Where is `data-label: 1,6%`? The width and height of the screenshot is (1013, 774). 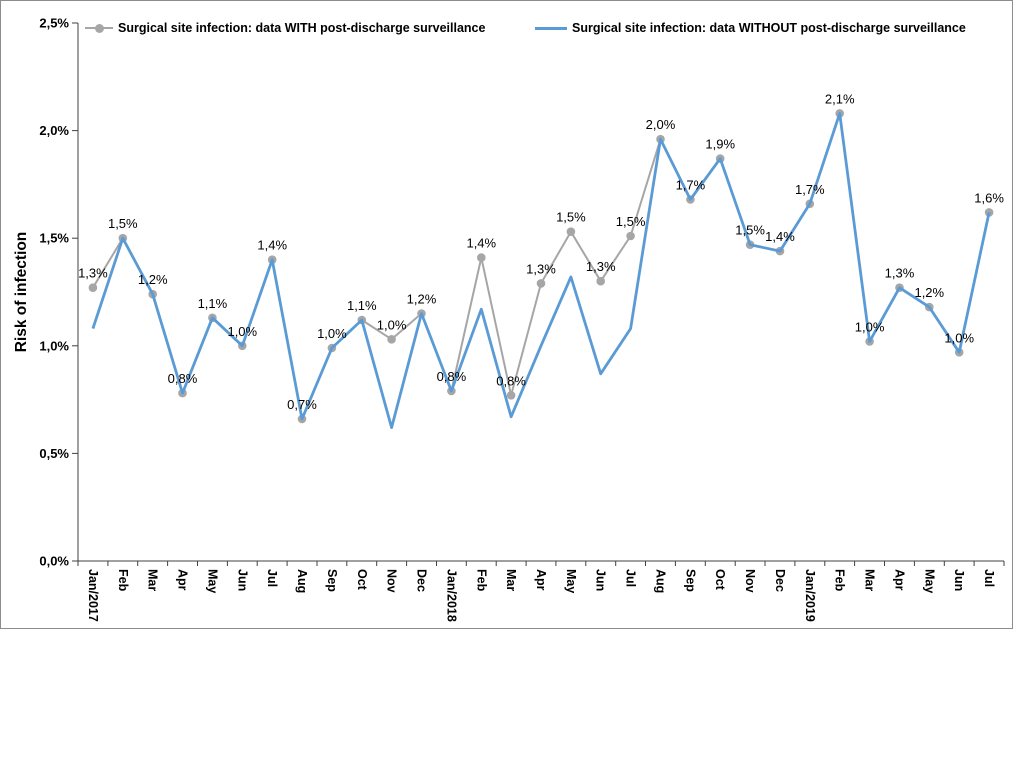
data-label: 1,6% is located at coordinates (989, 197).